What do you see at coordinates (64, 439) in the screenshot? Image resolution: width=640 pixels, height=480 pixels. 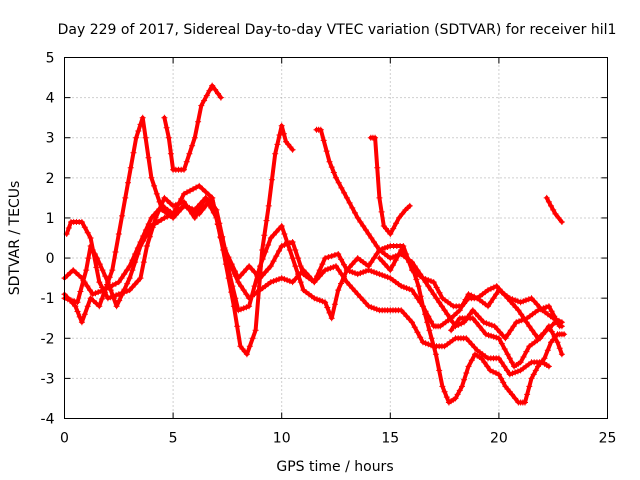 I see `x-tick-label: 0` at bounding box center [64, 439].